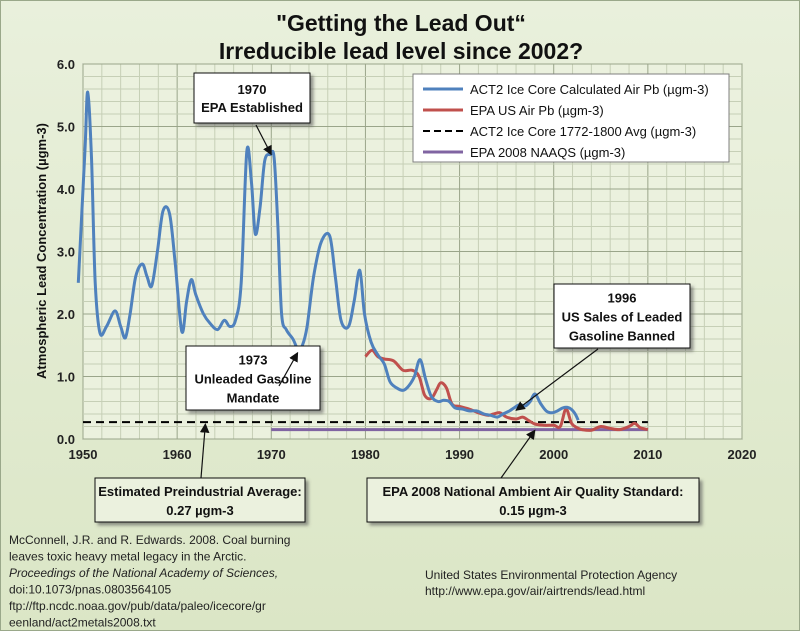 The width and height of the screenshot is (800, 632). Describe the element at coordinates (253, 359) in the screenshot. I see `annotation-text: 1973` at that location.